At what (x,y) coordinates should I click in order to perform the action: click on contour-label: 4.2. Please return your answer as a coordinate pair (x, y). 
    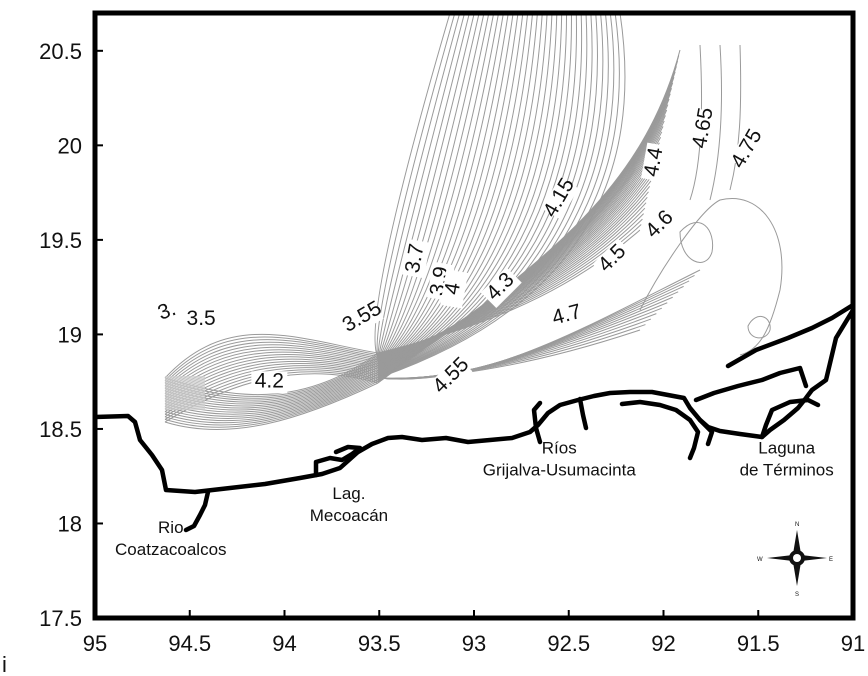
    Looking at the image, I should click on (269, 380).